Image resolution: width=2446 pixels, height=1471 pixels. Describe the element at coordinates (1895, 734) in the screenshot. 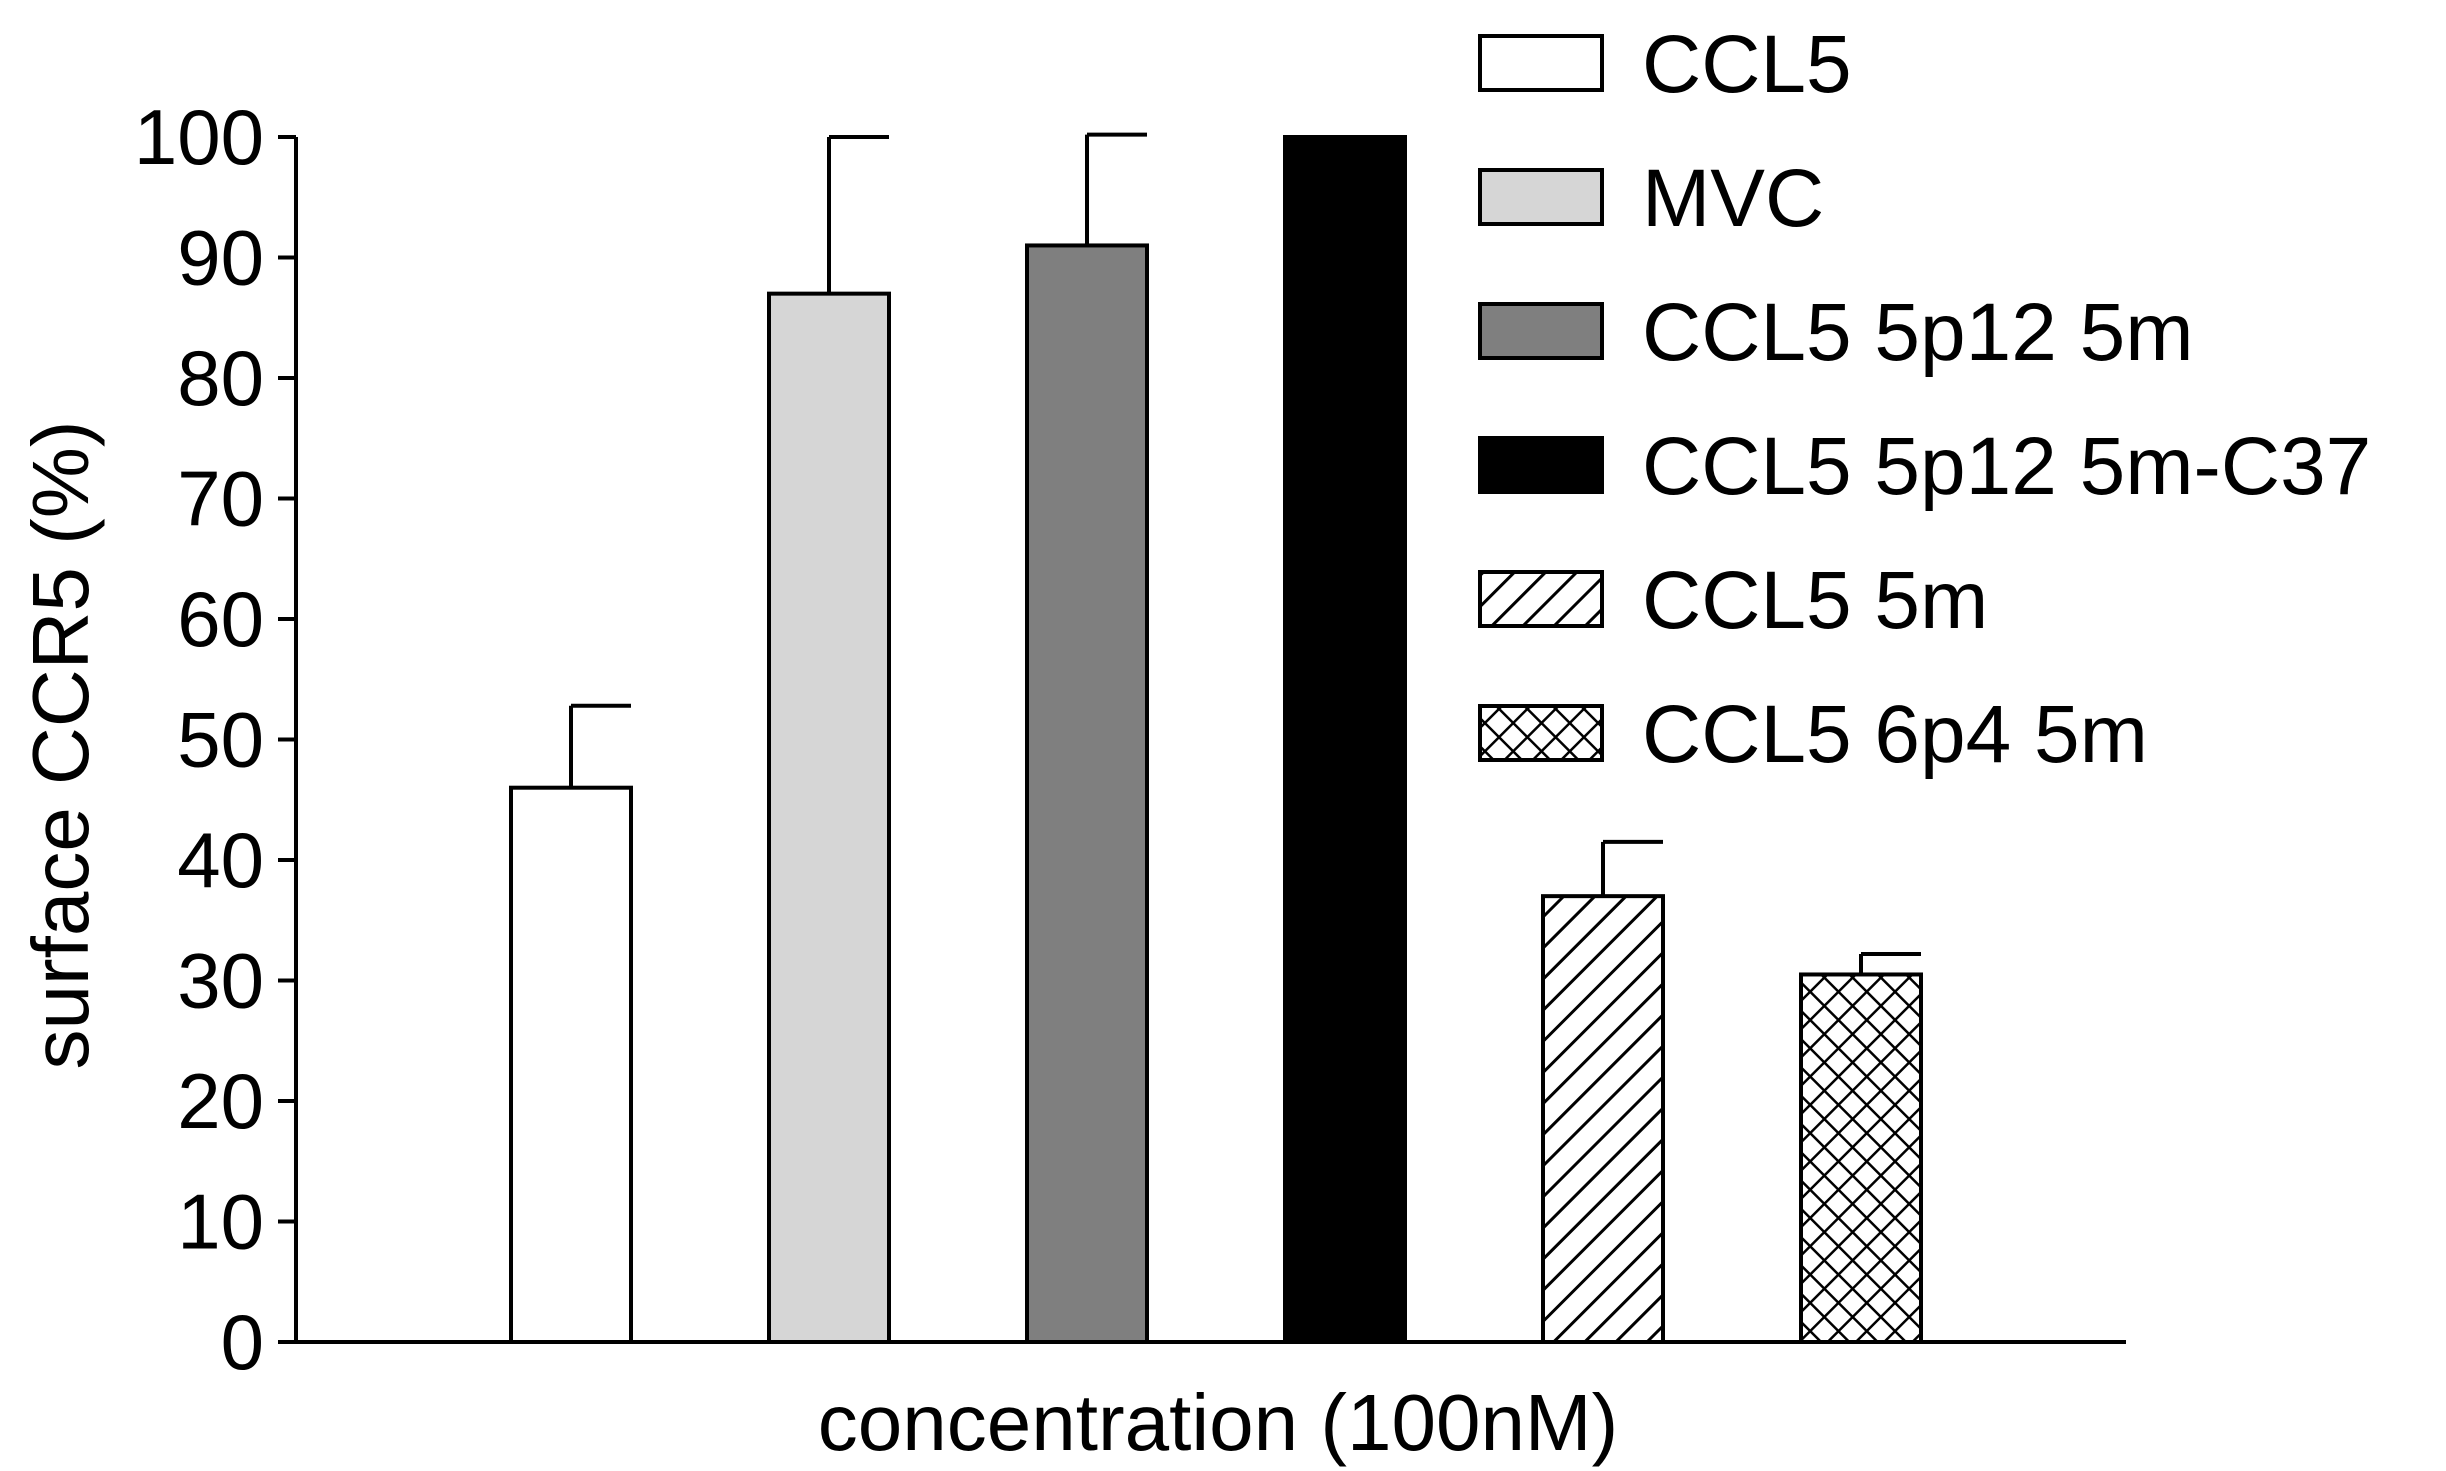

I see `legend-label-5: CCL5 6p4 5m` at that location.